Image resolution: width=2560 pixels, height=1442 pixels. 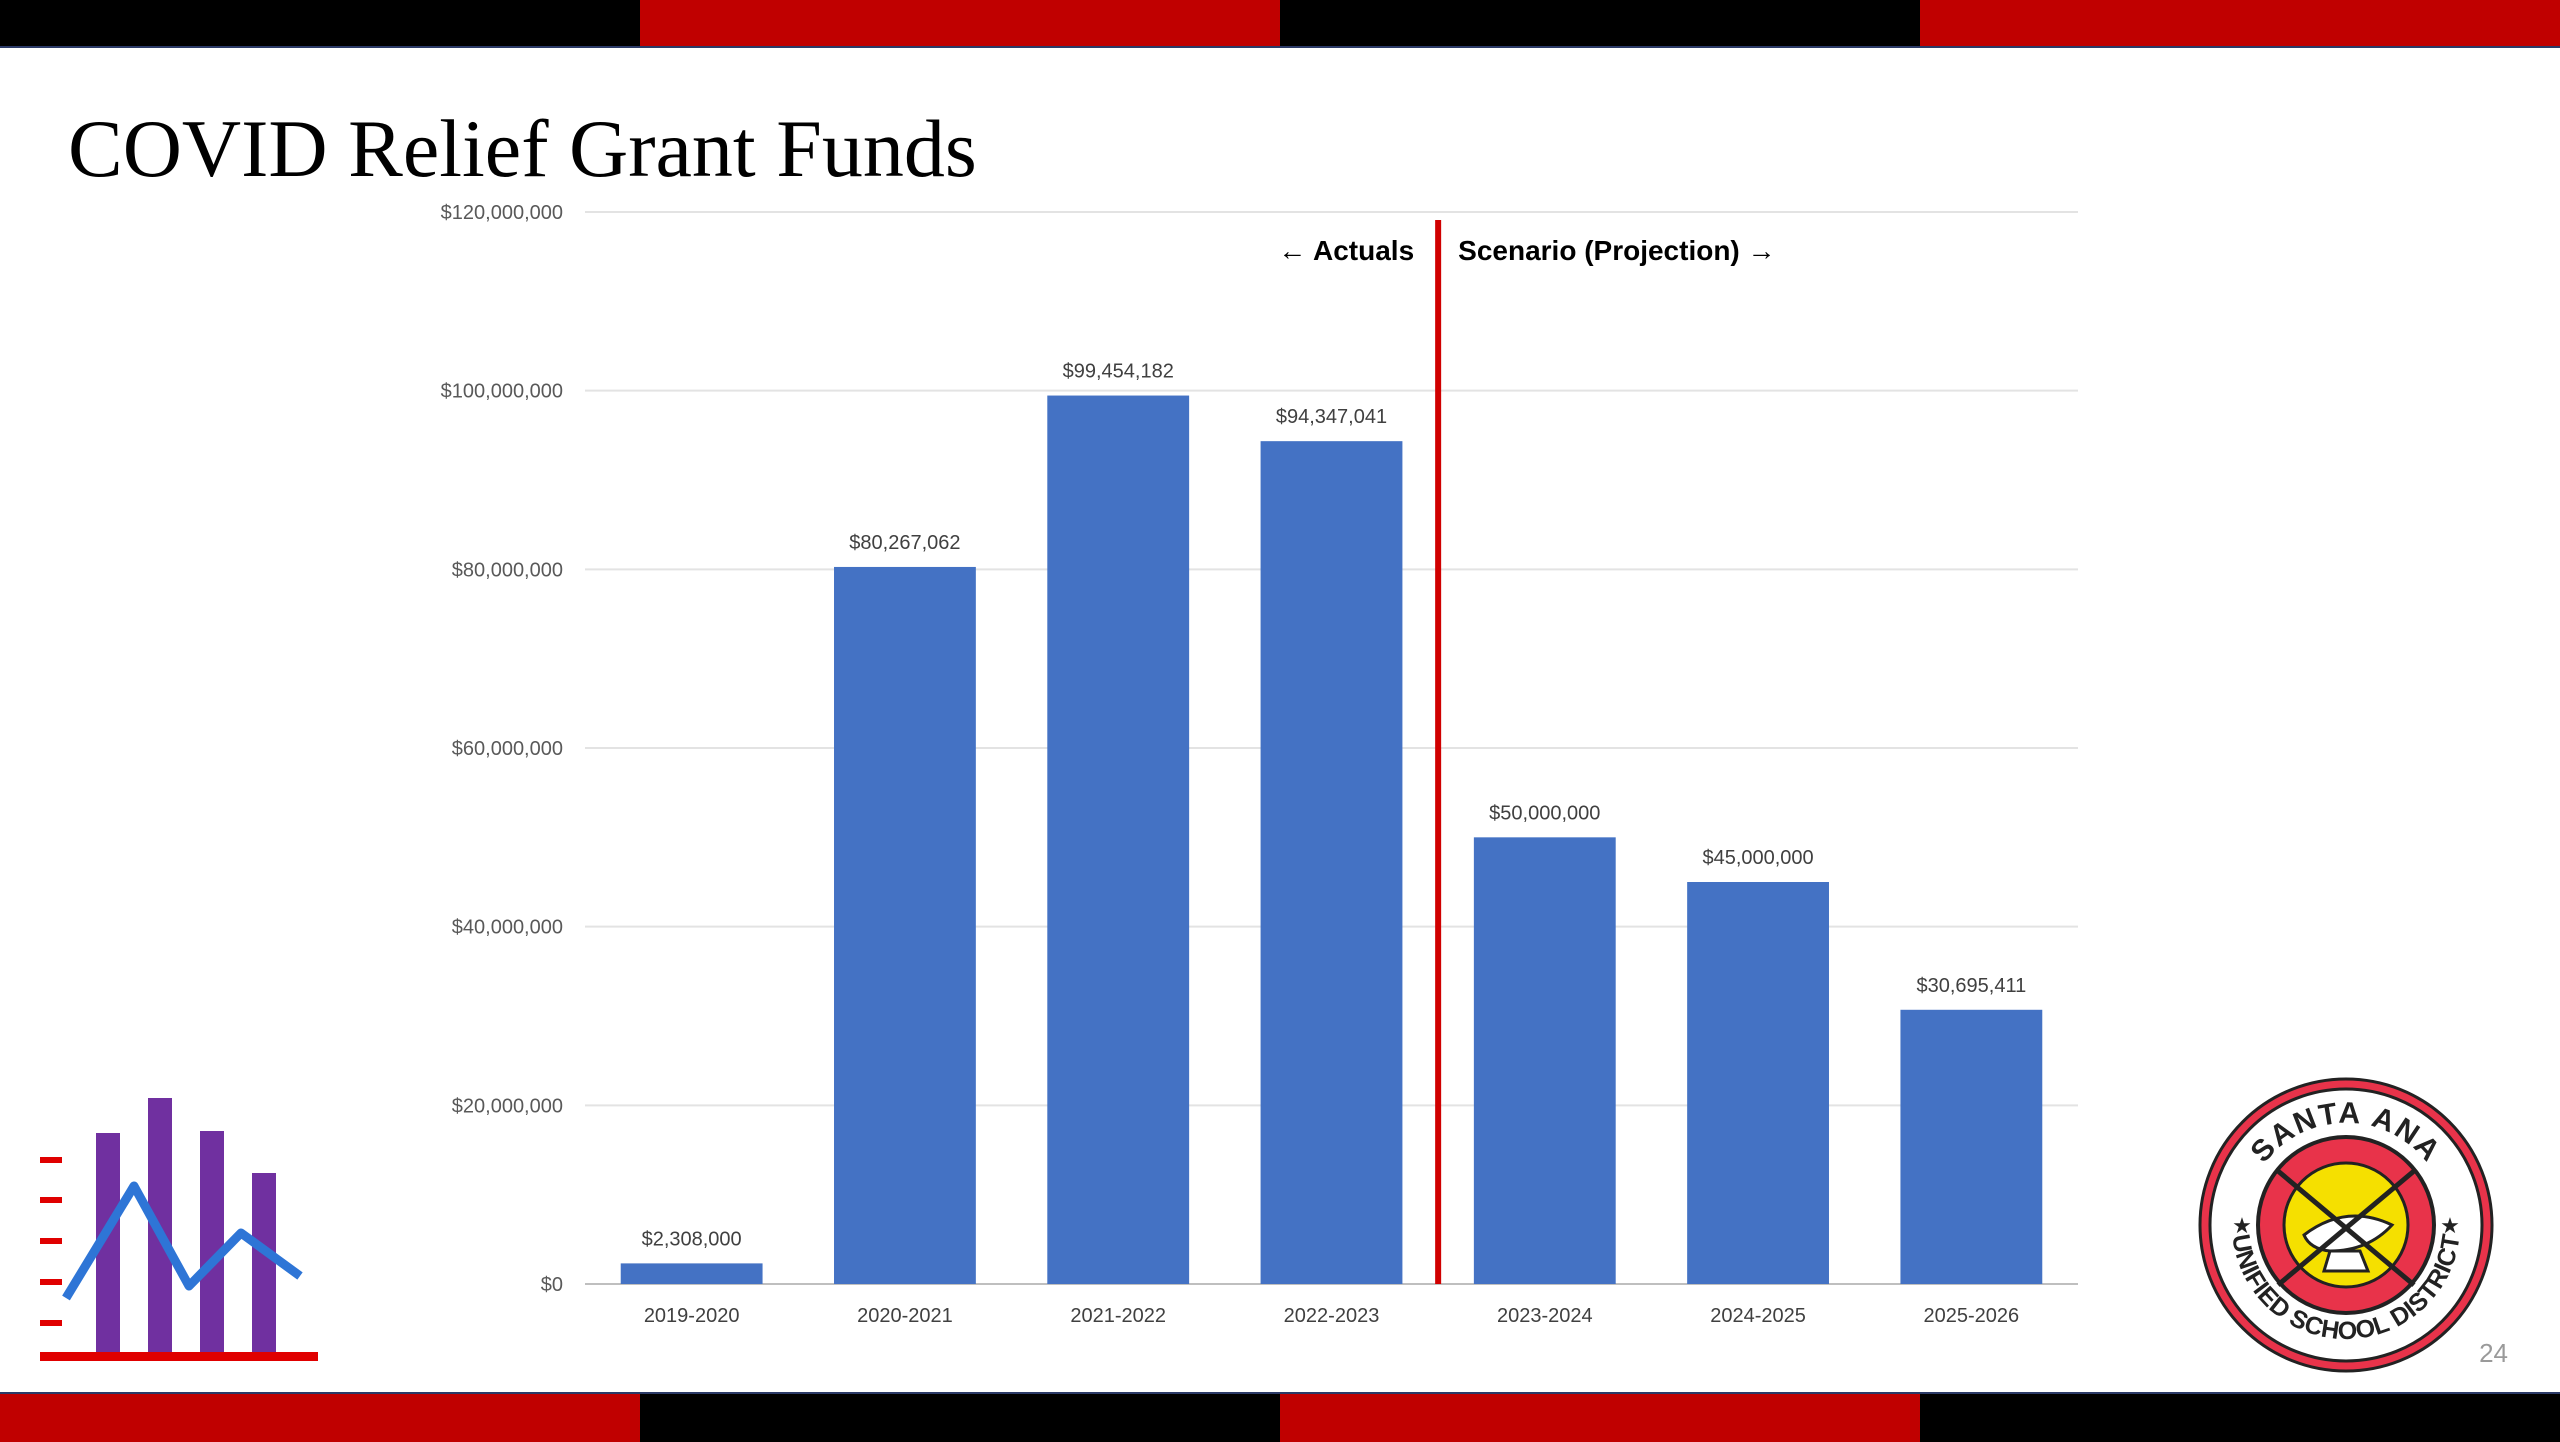 I want to click on bottom-stripe-bar, so click(x=1280, y=1417).